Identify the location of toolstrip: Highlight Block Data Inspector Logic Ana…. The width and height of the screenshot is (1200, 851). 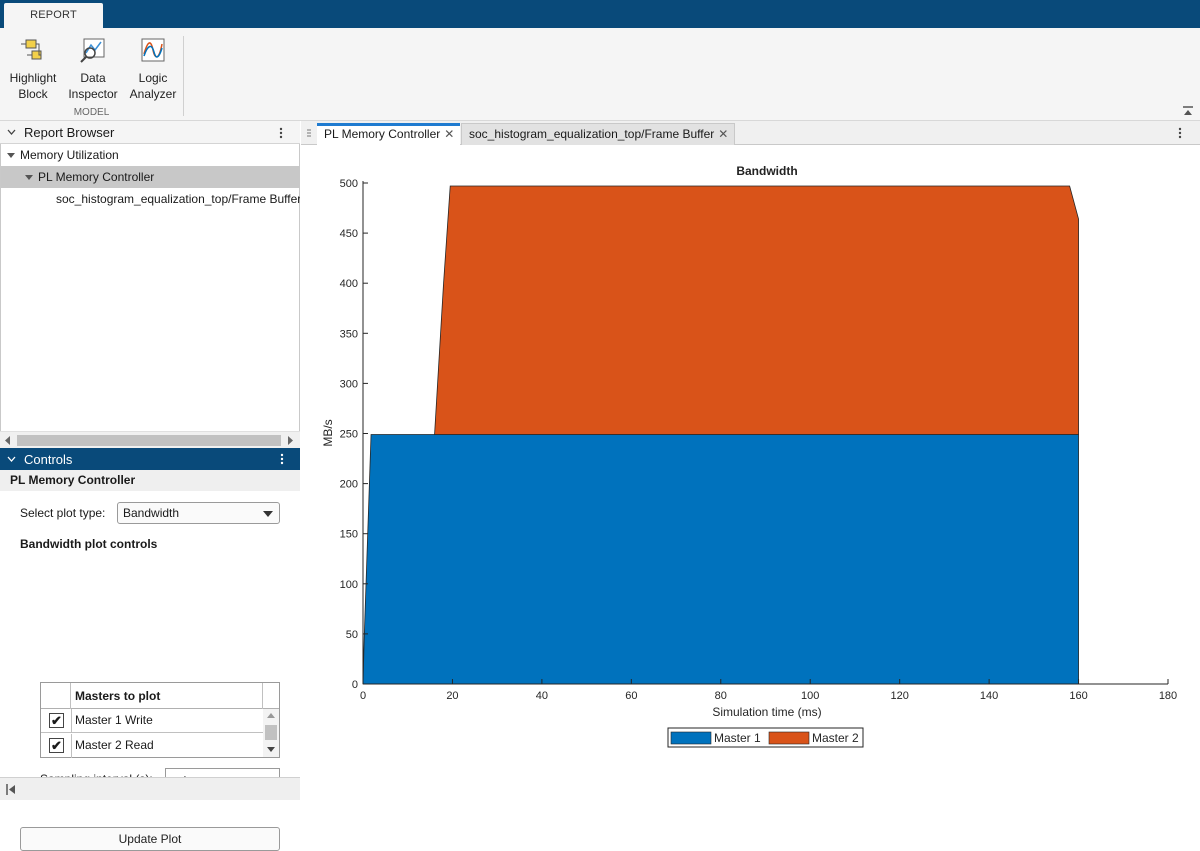
(600, 74).